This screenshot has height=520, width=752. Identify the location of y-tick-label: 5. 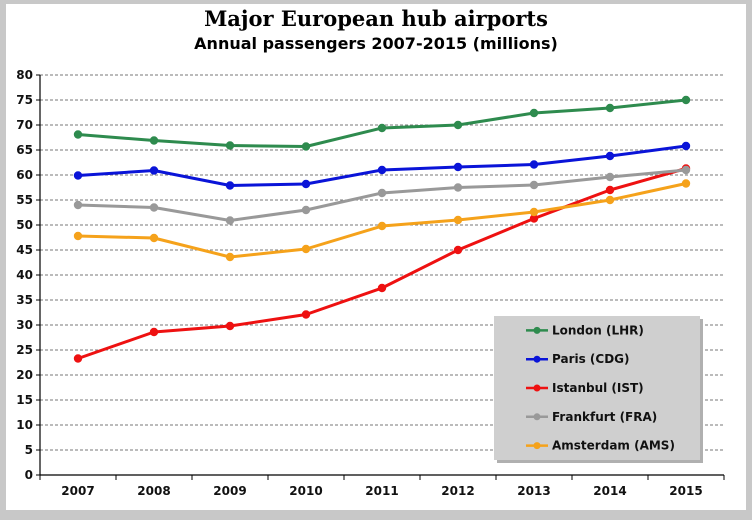
(29, 450).